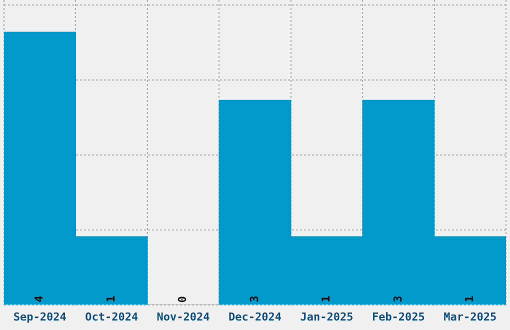  What do you see at coordinates (470, 317) in the screenshot?
I see `x-tick-label: Mar-2025` at bounding box center [470, 317].